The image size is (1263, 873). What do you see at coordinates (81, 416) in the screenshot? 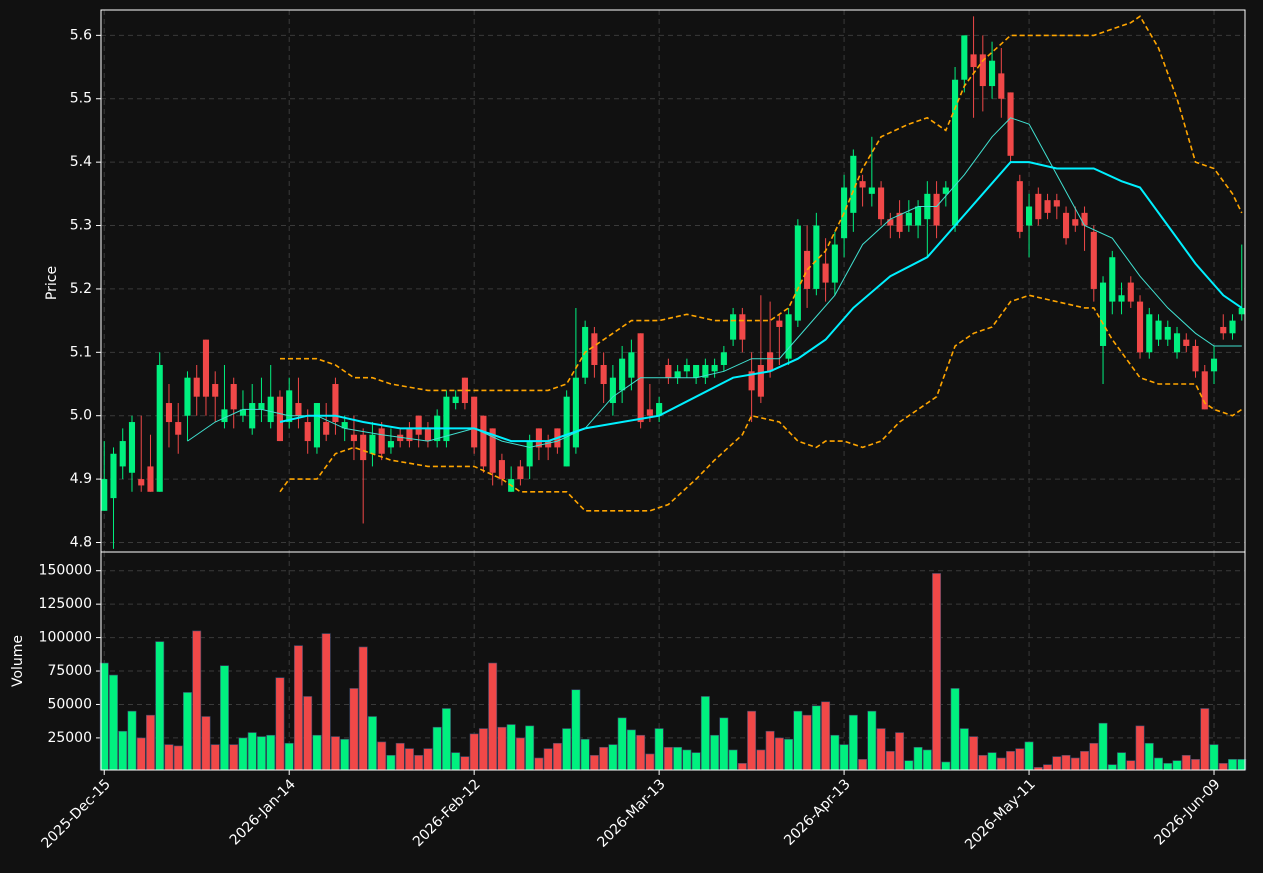
I see `y-tick-label: 5.0` at bounding box center [81, 416].